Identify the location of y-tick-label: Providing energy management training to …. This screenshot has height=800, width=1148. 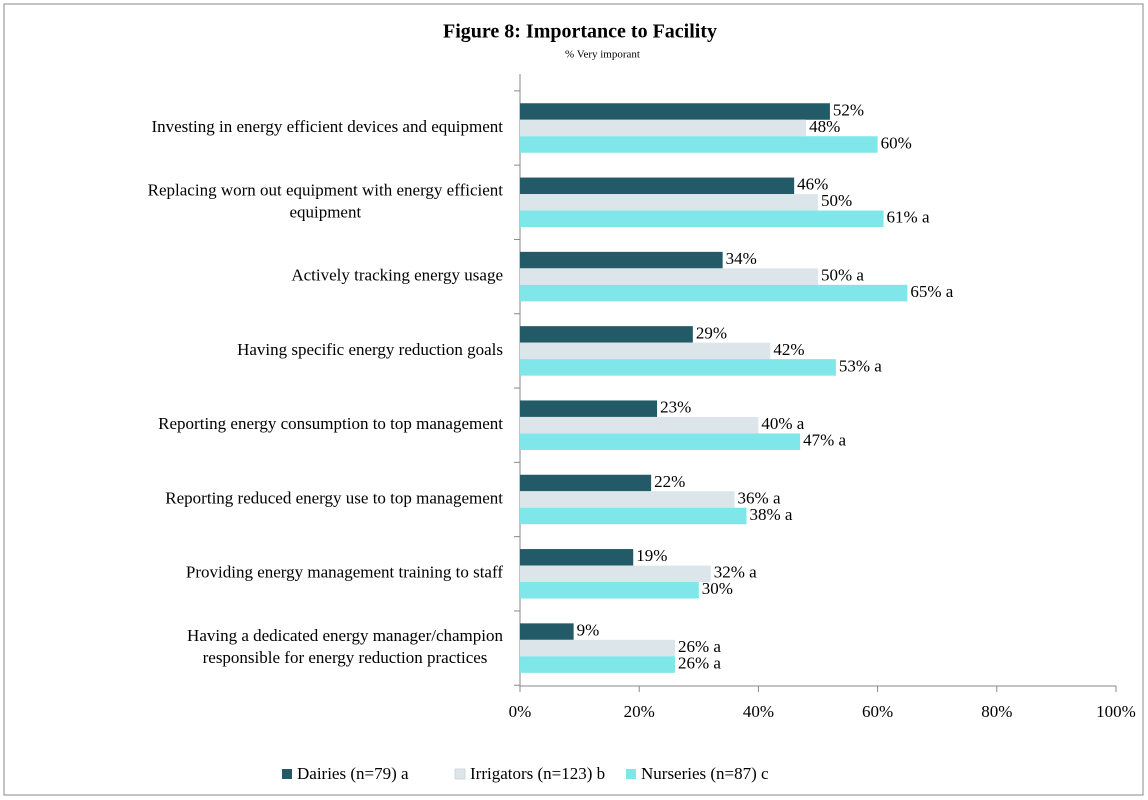
(344, 572).